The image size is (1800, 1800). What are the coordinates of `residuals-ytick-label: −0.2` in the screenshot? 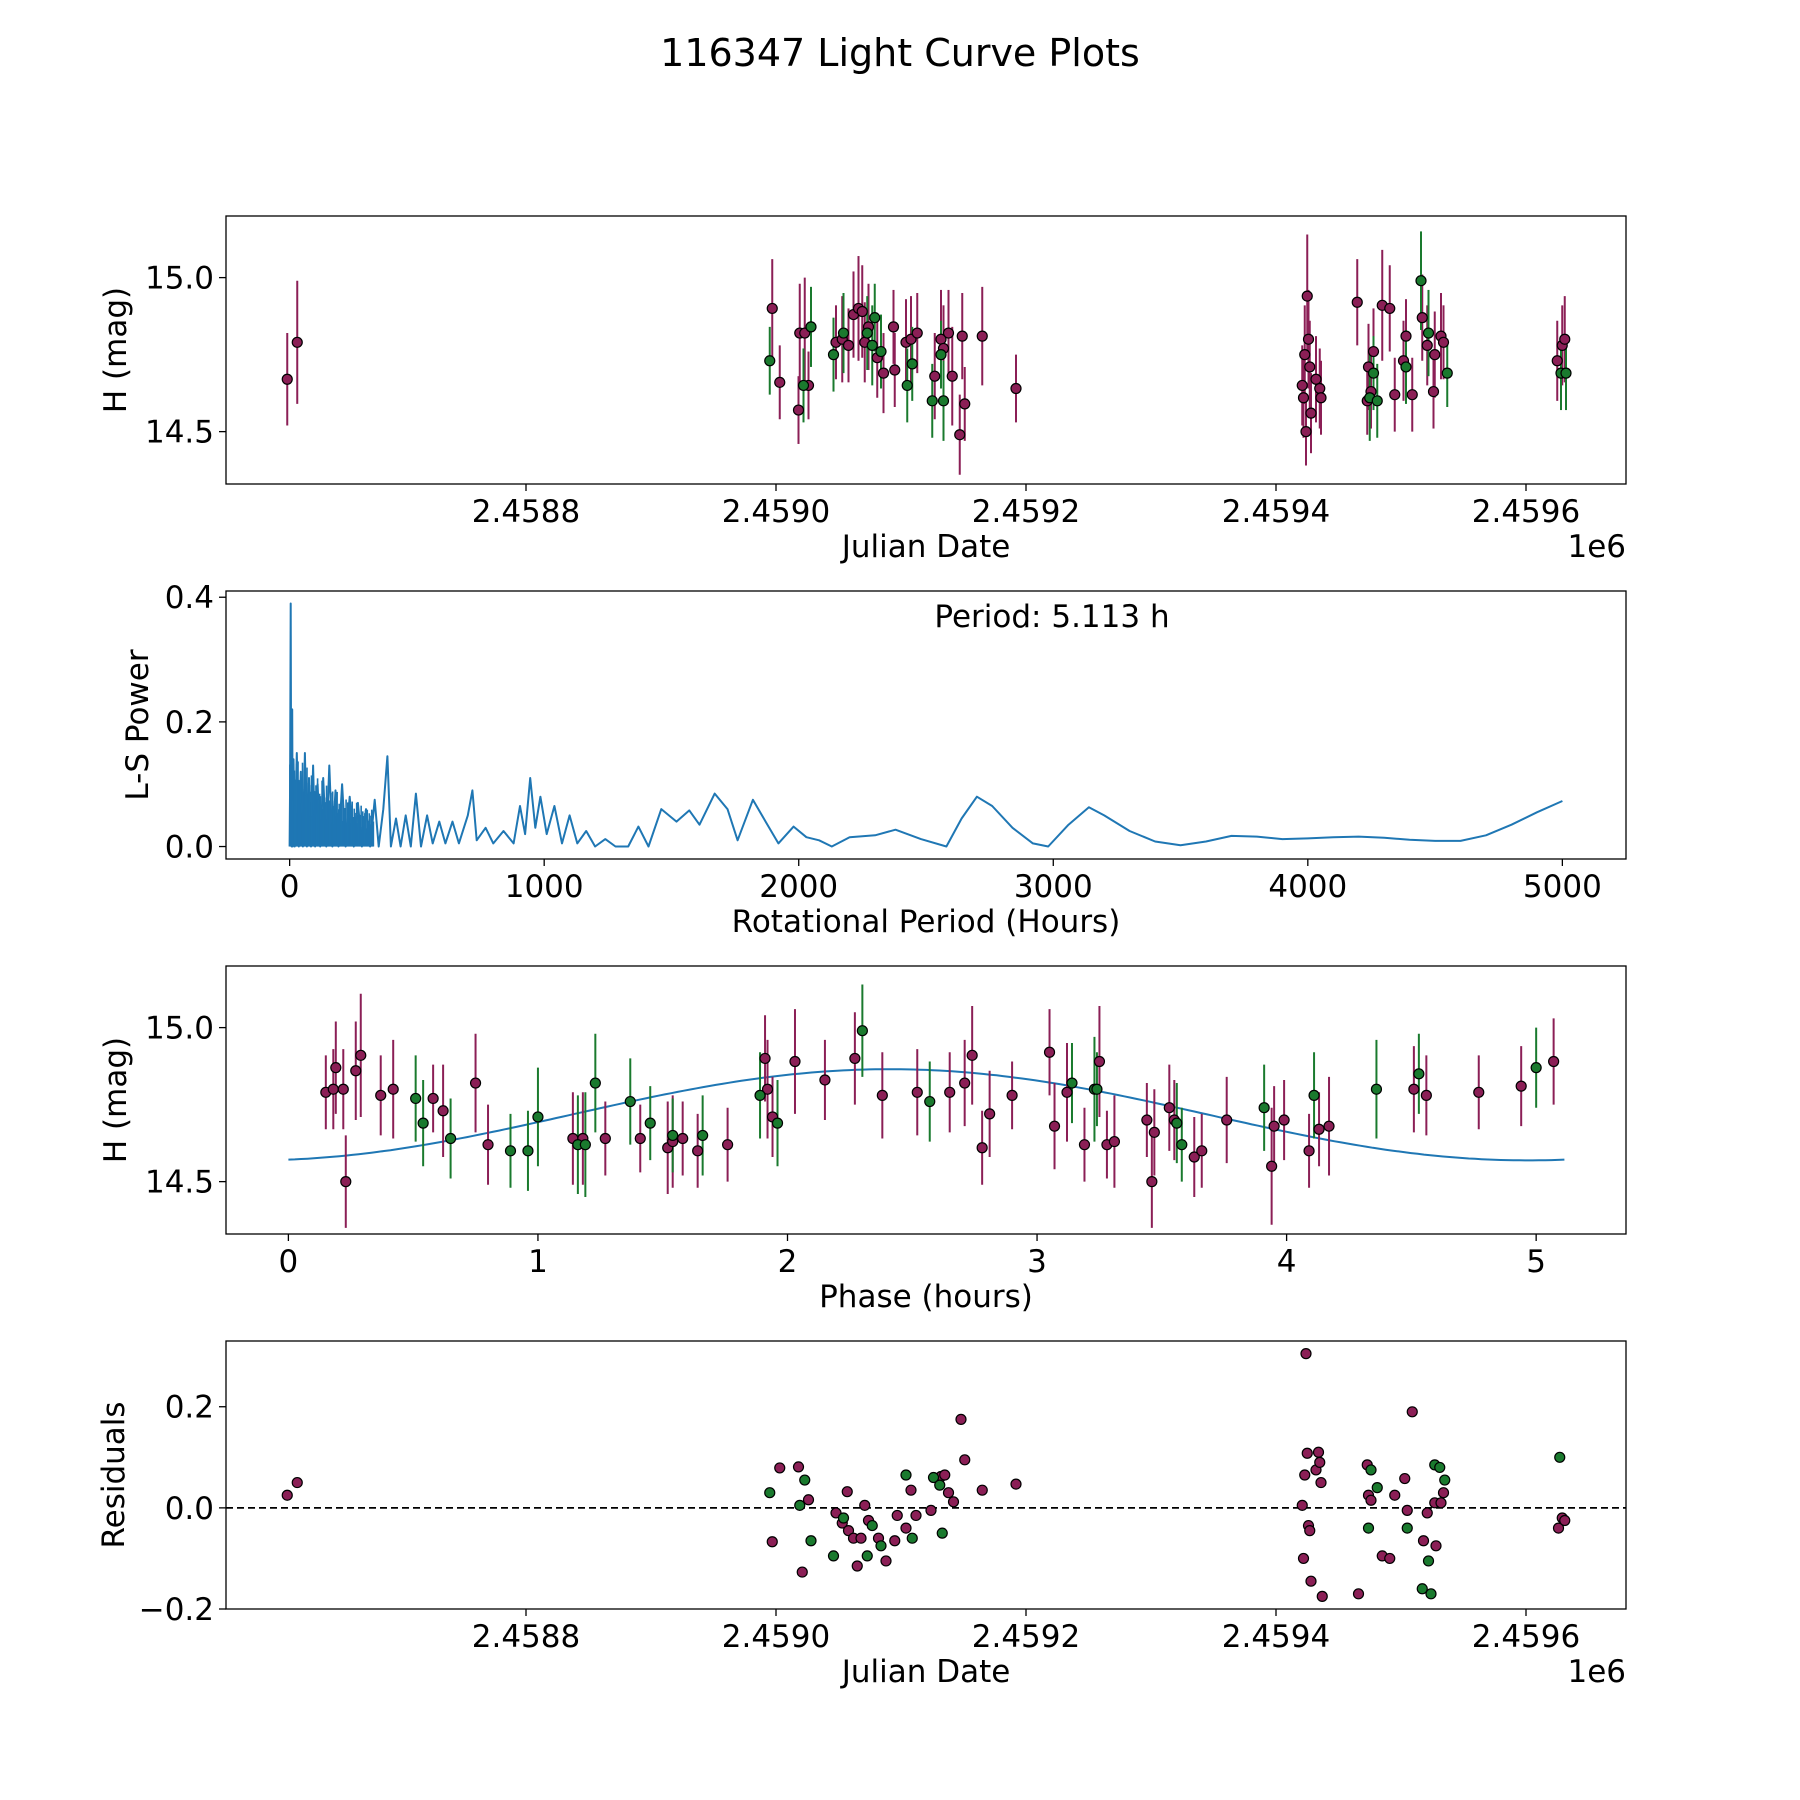 It's located at (176, 1610).